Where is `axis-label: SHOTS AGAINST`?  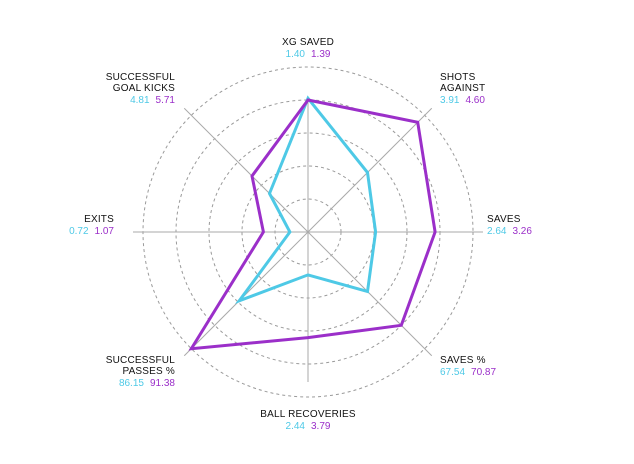 axis-label: SHOTS AGAINST is located at coordinates (462, 83).